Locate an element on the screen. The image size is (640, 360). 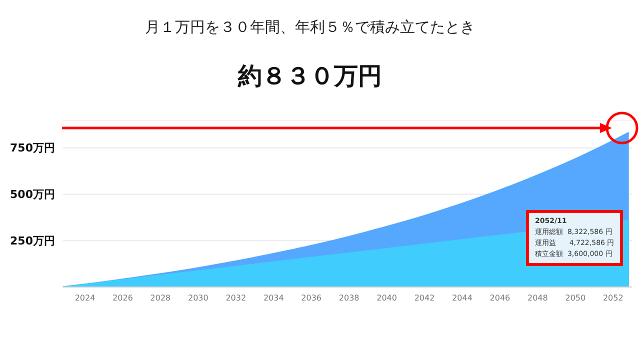
x-tick-label: 2026 is located at coordinates (122, 298).